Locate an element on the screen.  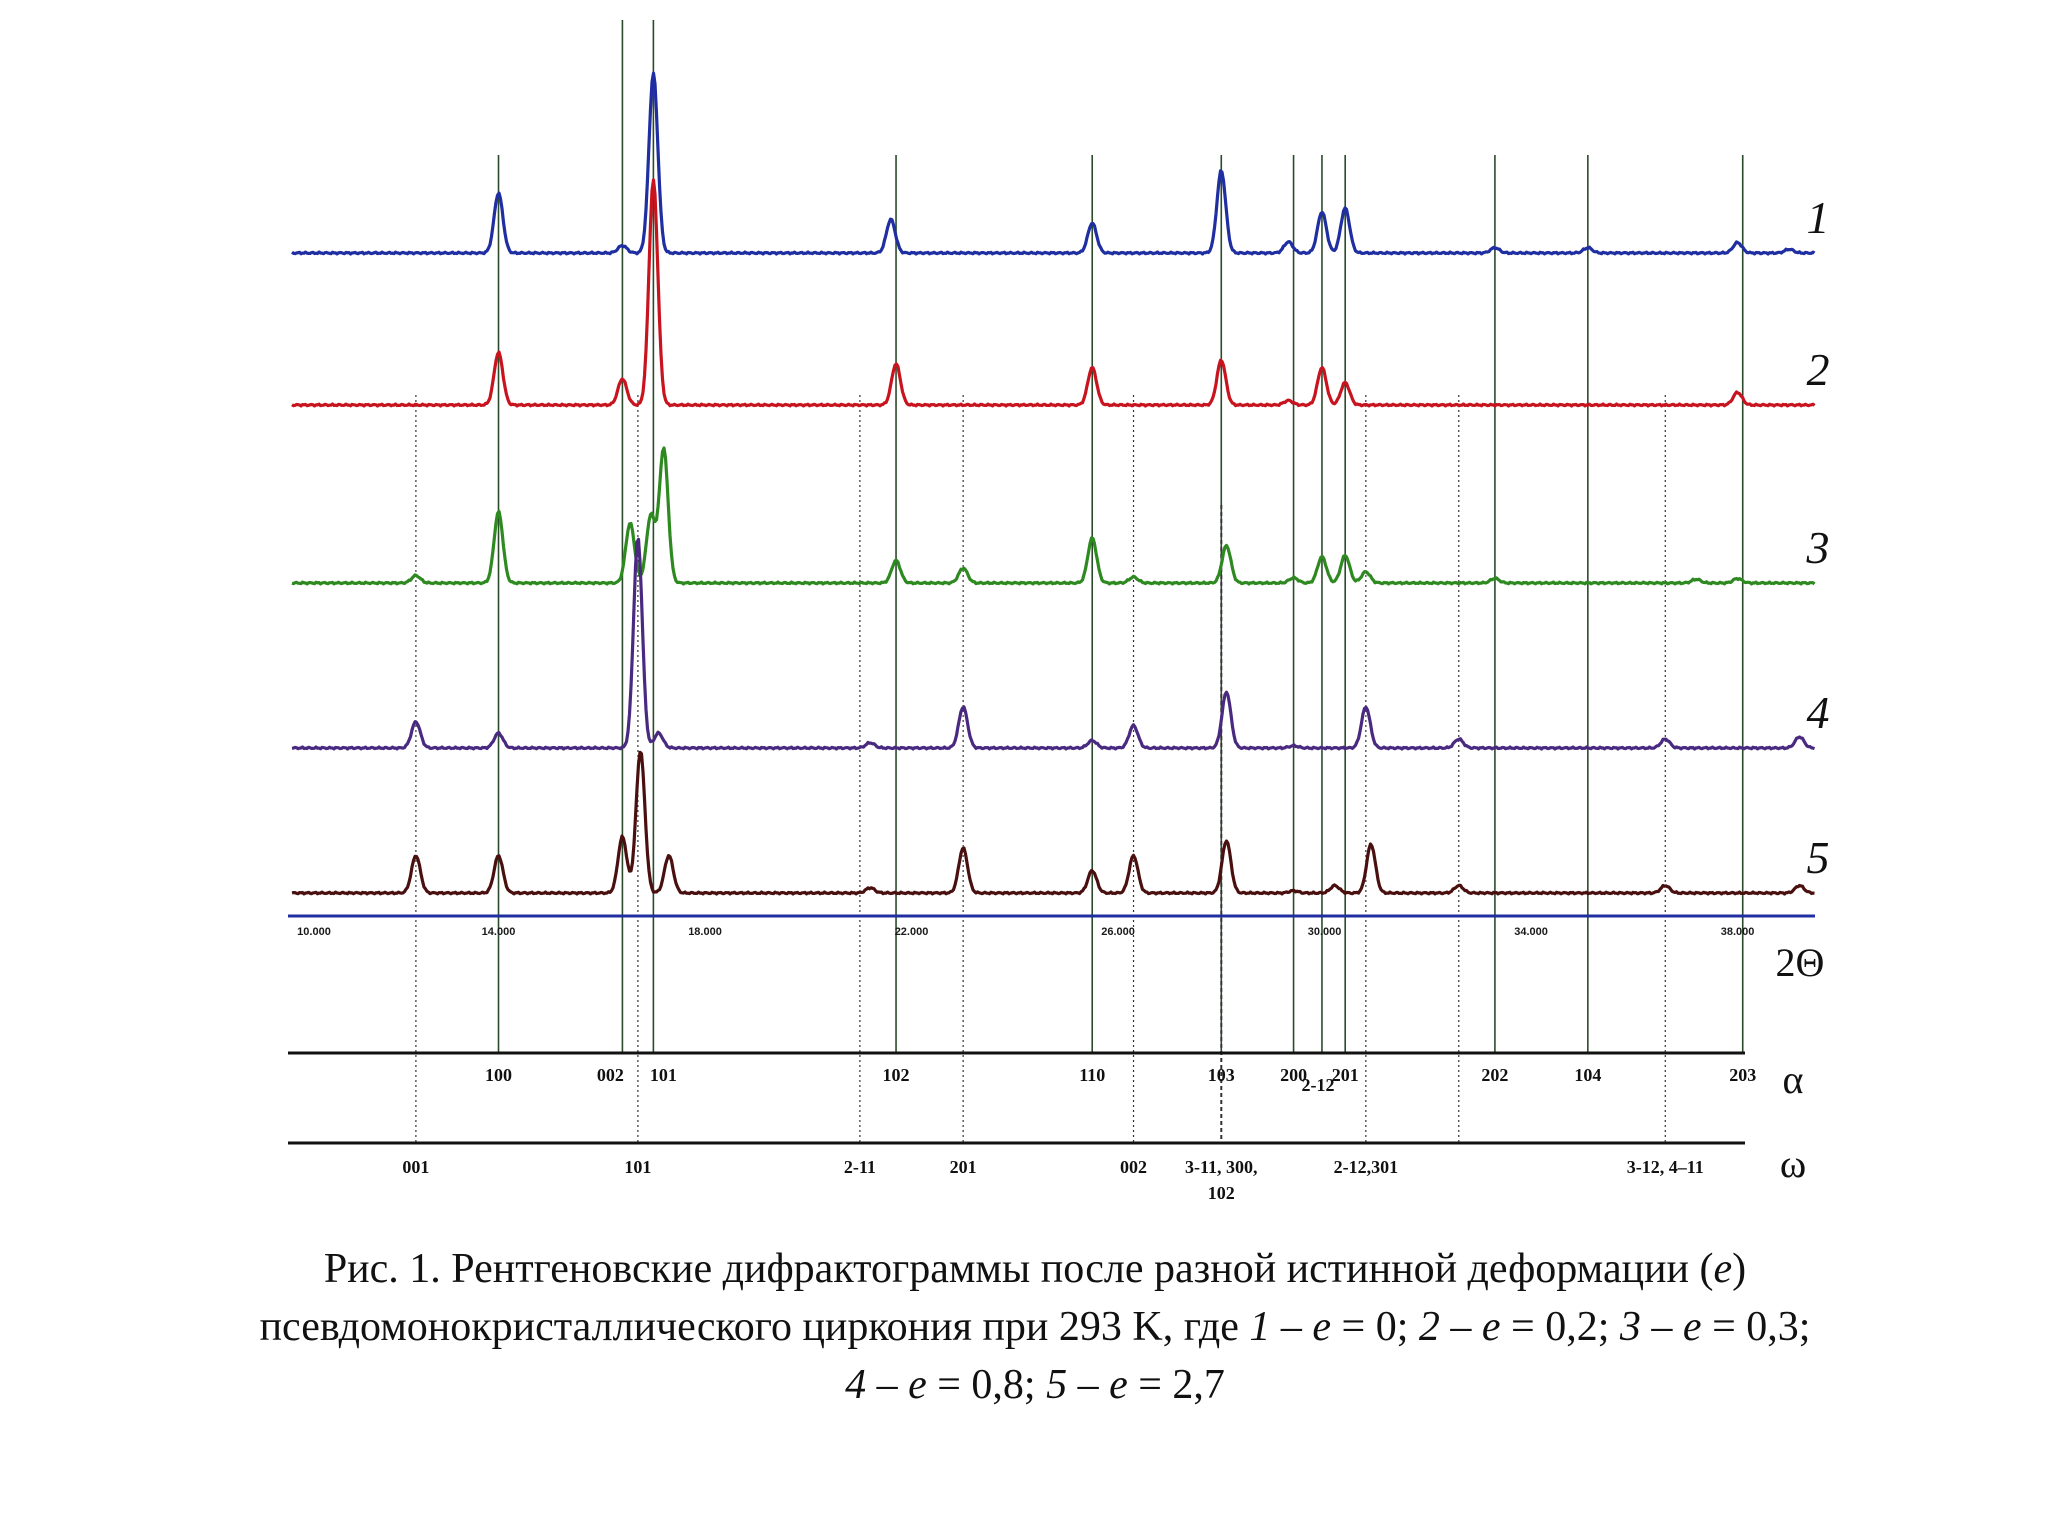
x-tick-label: 22.000 is located at coordinates (912, 932).